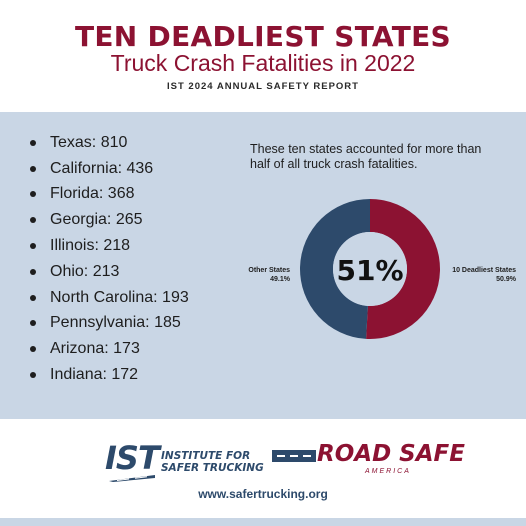 This screenshot has height=526, width=526. I want to click on list-item: Florida: 368, so click(109, 195).